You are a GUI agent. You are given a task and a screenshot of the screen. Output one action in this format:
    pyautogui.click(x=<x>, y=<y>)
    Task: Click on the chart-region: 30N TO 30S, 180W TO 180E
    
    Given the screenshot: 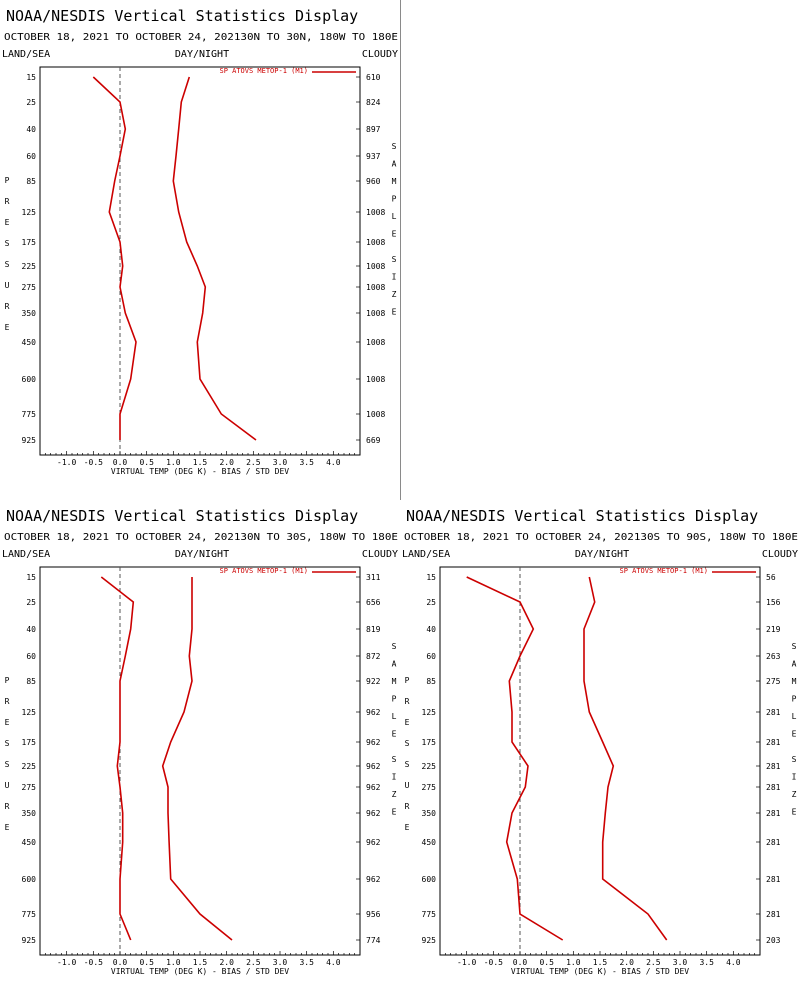 What is the action you would take?
    pyautogui.click(x=319, y=537)
    